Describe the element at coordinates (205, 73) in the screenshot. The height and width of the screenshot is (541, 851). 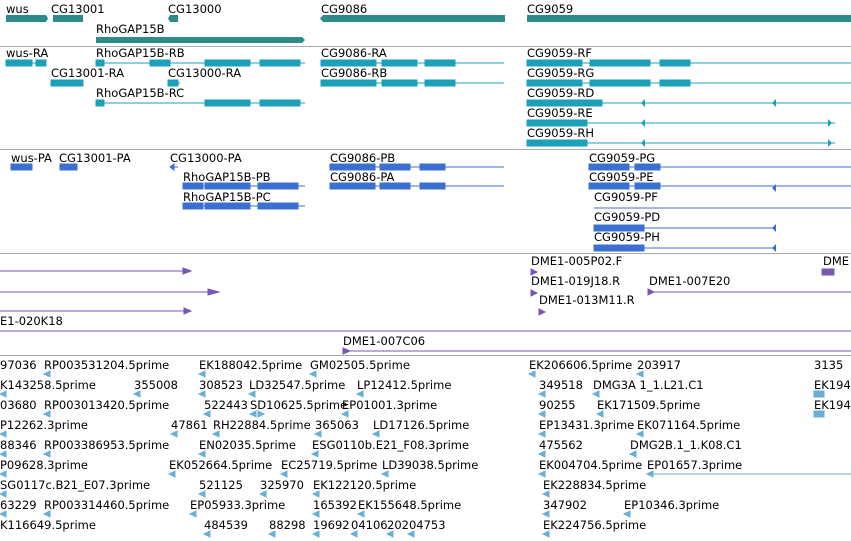
I see `transcript-label: CG13000-RA` at that location.